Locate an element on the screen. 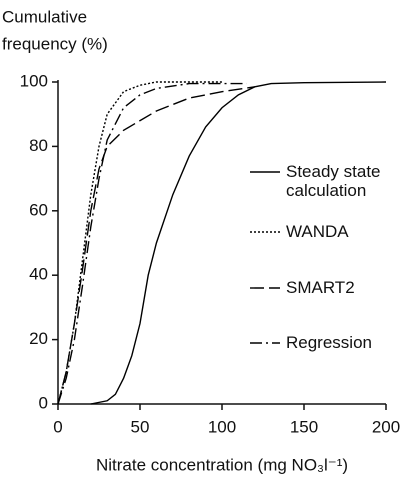 The height and width of the screenshot is (488, 408). legend-label: SMART2 is located at coordinates (320, 287).